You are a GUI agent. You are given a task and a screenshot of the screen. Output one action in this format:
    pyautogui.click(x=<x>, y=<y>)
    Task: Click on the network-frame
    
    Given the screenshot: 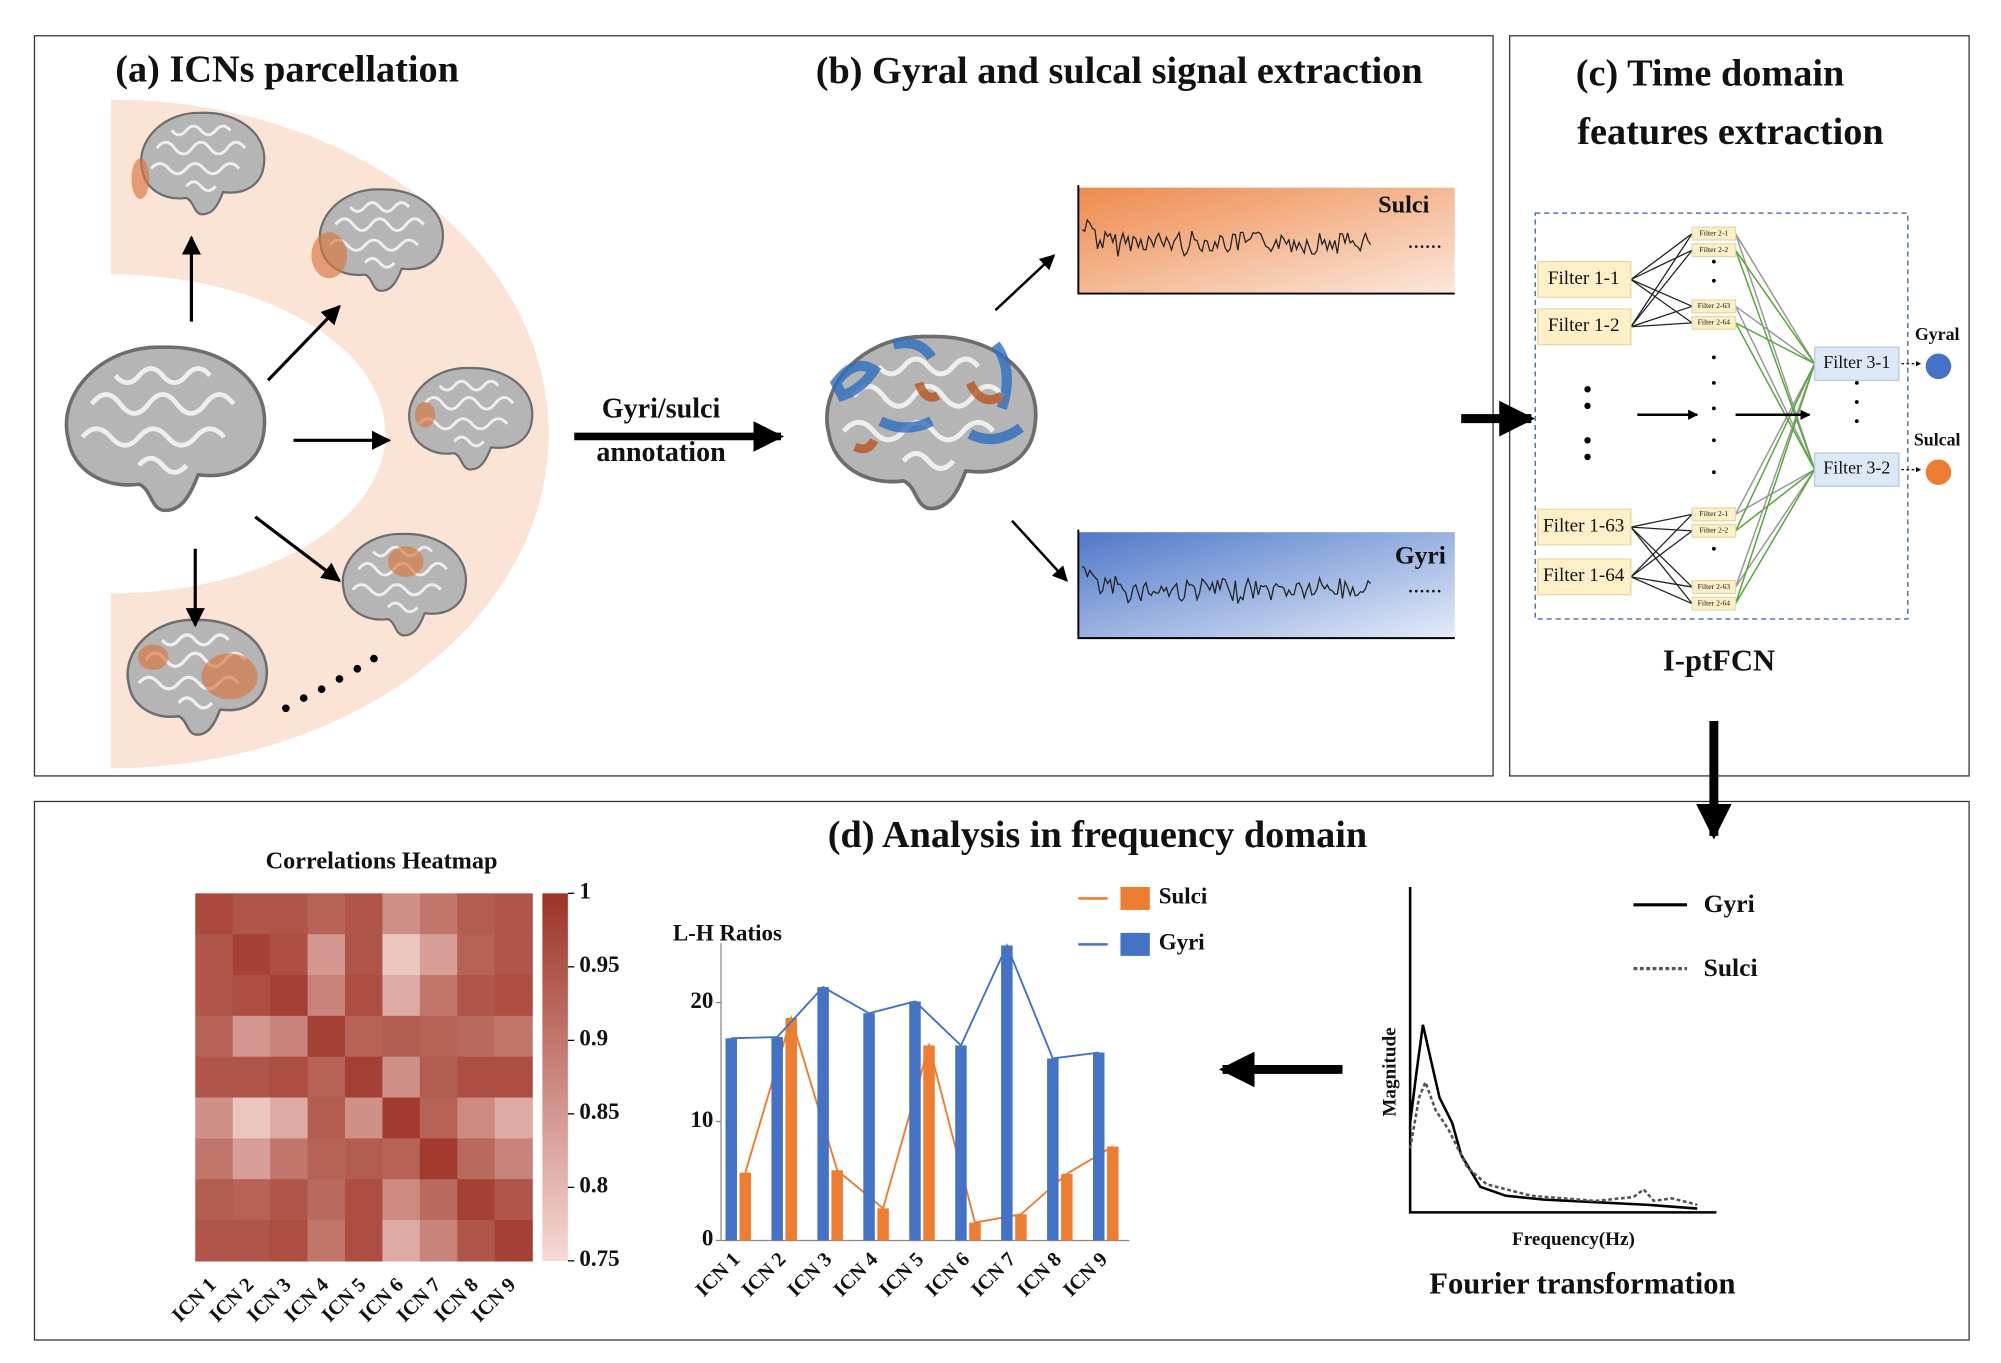 What is the action you would take?
    pyautogui.click(x=1721, y=416)
    